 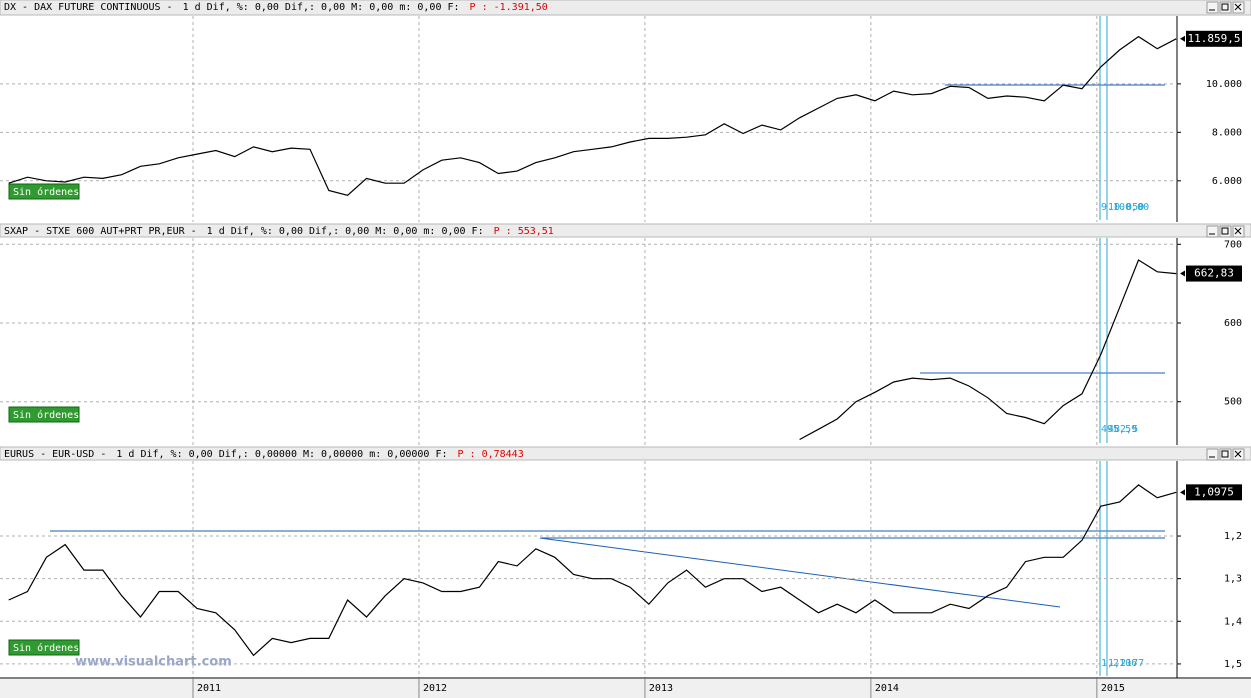 What do you see at coordinates (800, 572) in the screenshot?
I see `trend-line` at bounding box center [800, 572].